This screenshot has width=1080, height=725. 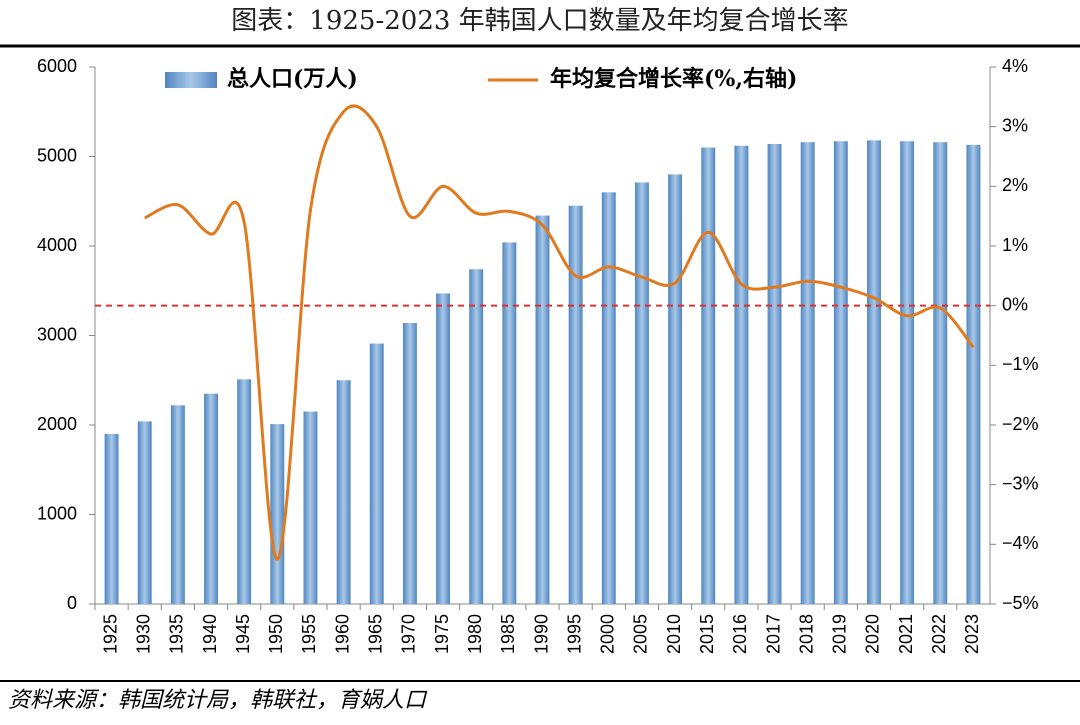 What do you see at coordinates (110, 634) in the screenshot?
I see `x-tick-label: 1925` at bounding box center [110, 634].